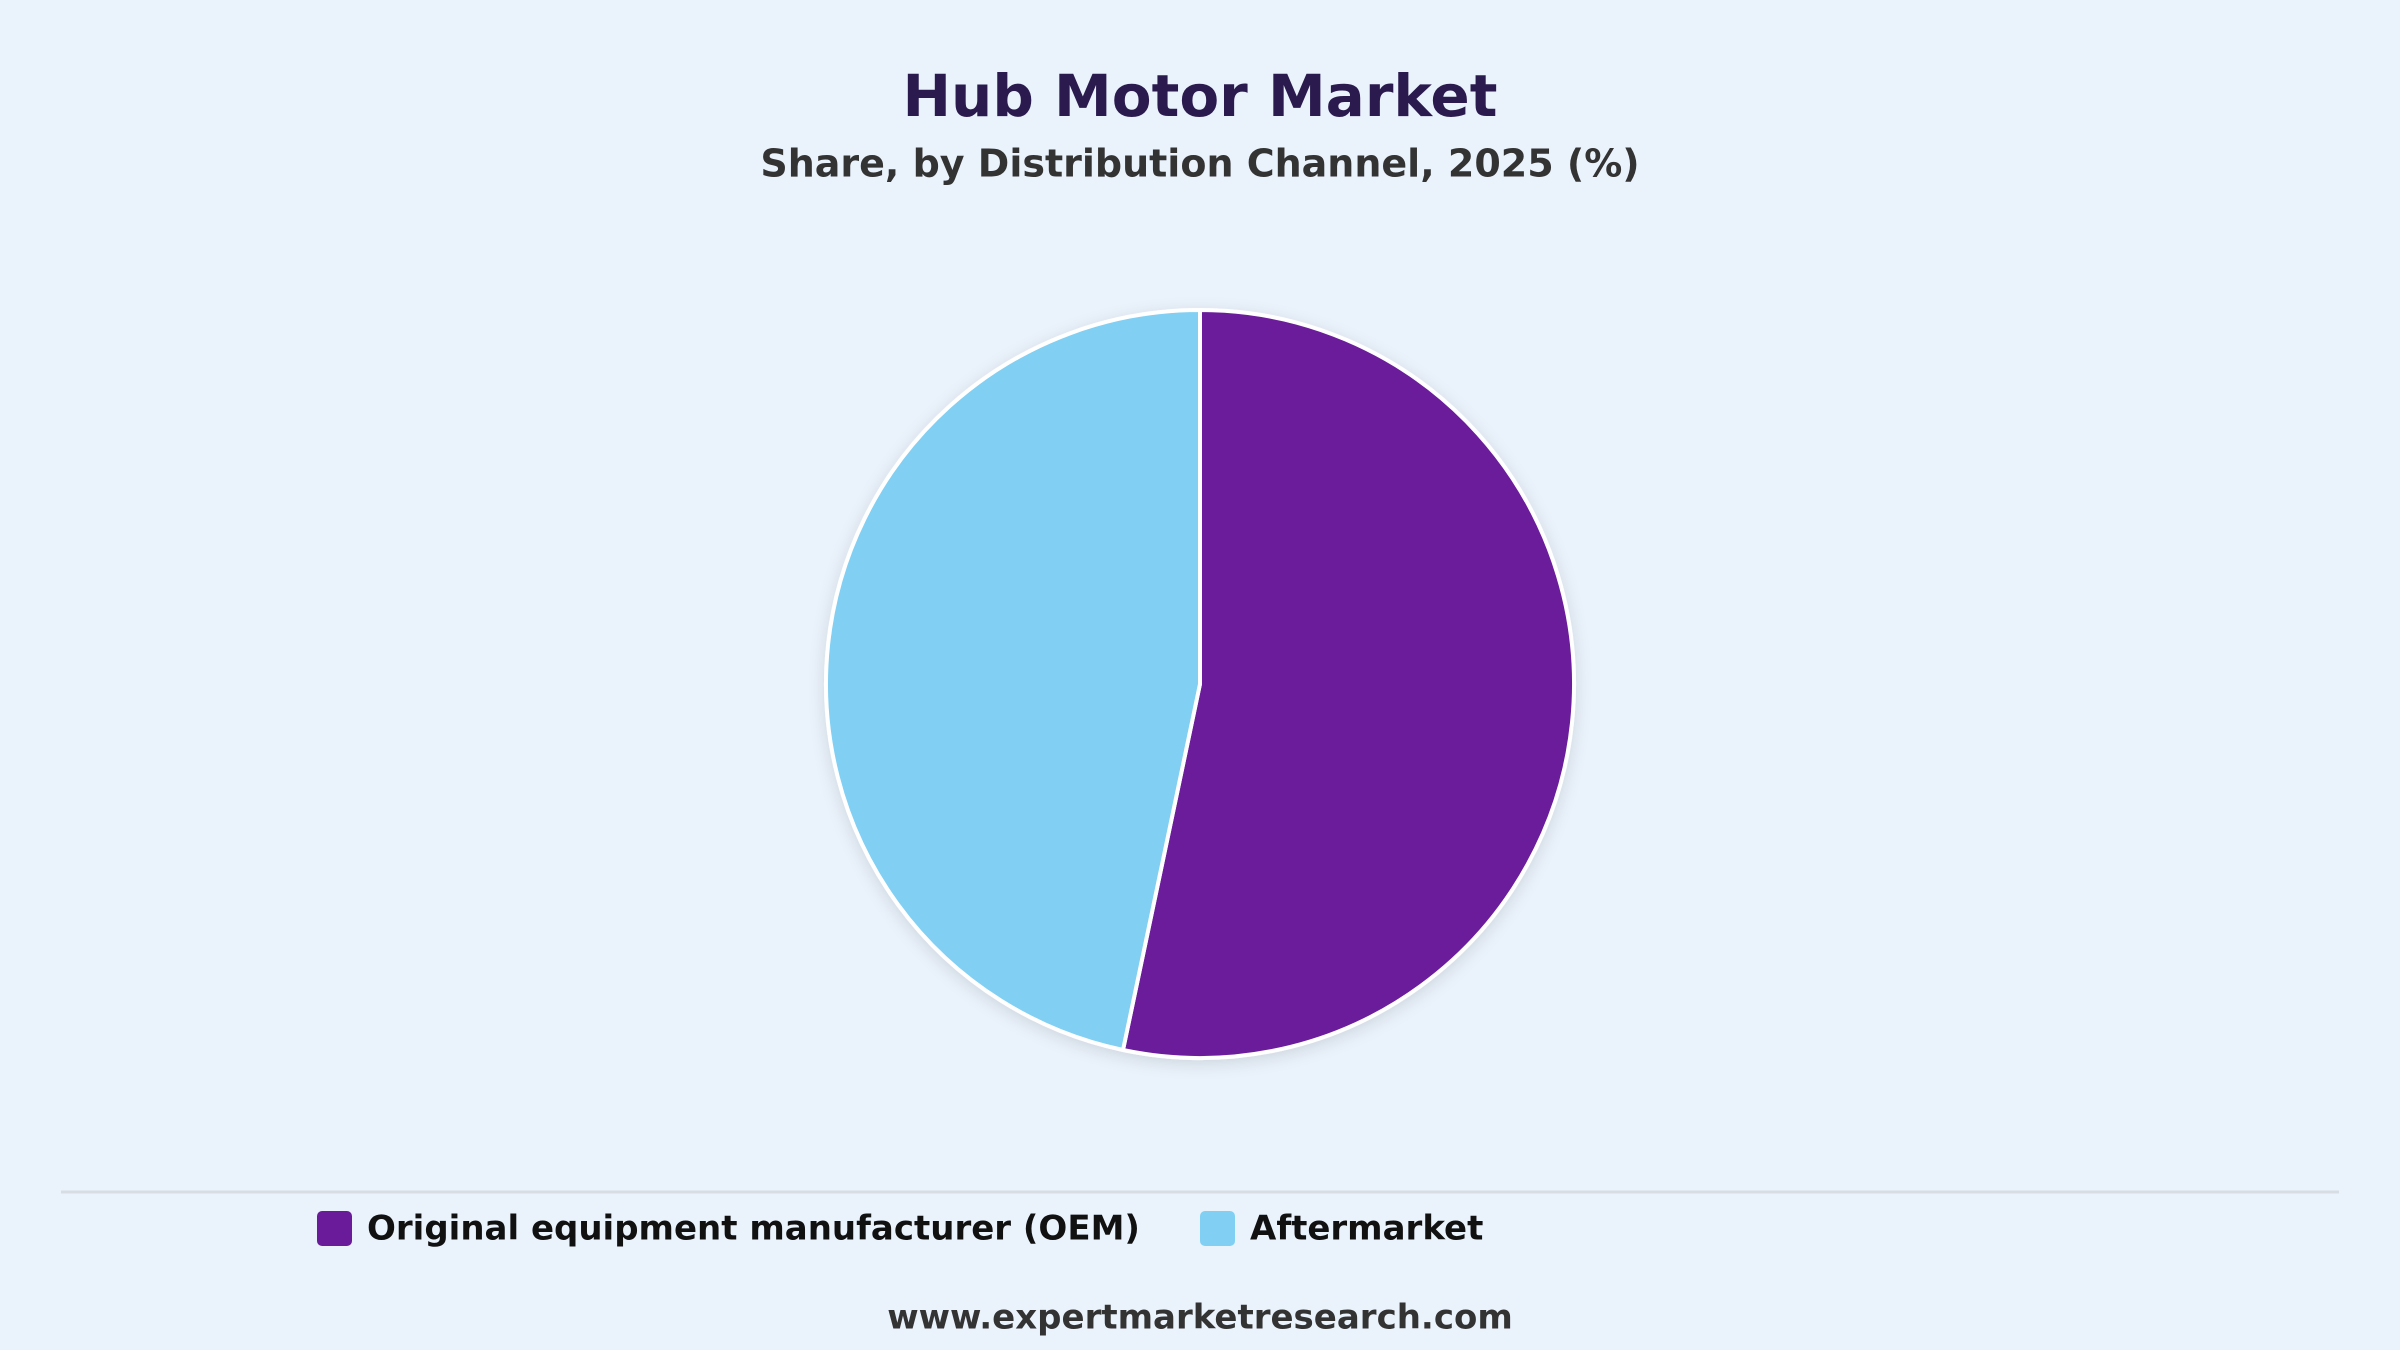 The height and width of the screenshot is (1350, 2400). What do you see at coordinates (1199, 96) in the screenshot?
I see `chart-title: Hub Motor Market` at bounding box center [1199, 96].